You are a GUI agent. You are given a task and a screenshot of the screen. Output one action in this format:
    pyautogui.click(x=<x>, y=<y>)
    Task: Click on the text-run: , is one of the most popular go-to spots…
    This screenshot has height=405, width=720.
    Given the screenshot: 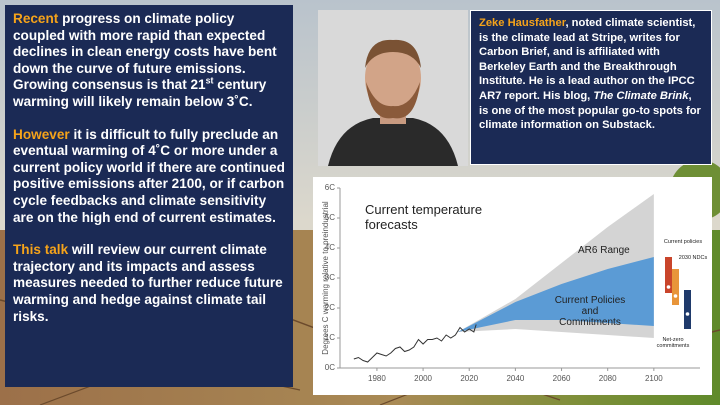 What is the action you would take?
    pyautogui.click(x=590, y=110)
    